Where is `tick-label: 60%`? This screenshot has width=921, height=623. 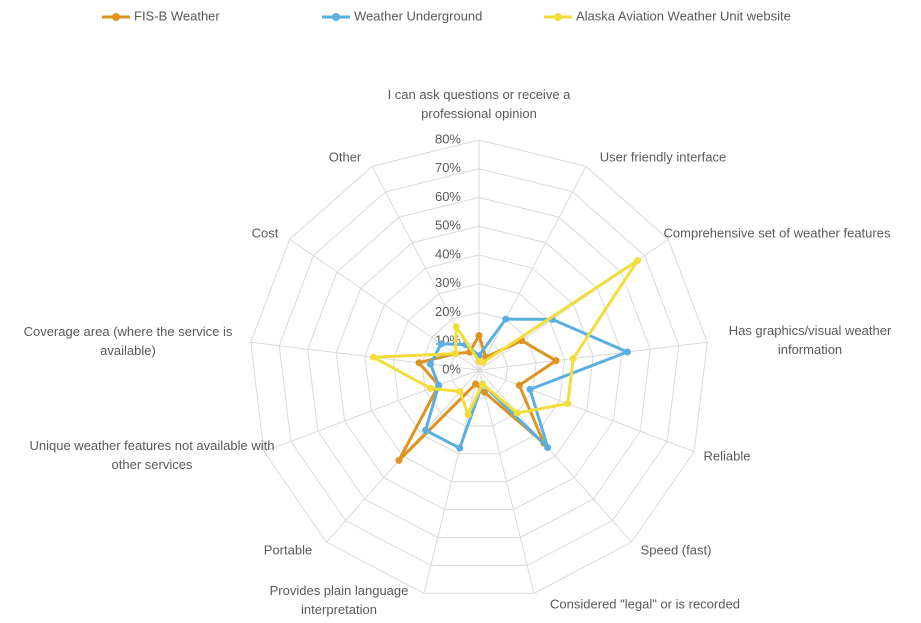 tick-label: 60% is located at coordinates (448, 196).